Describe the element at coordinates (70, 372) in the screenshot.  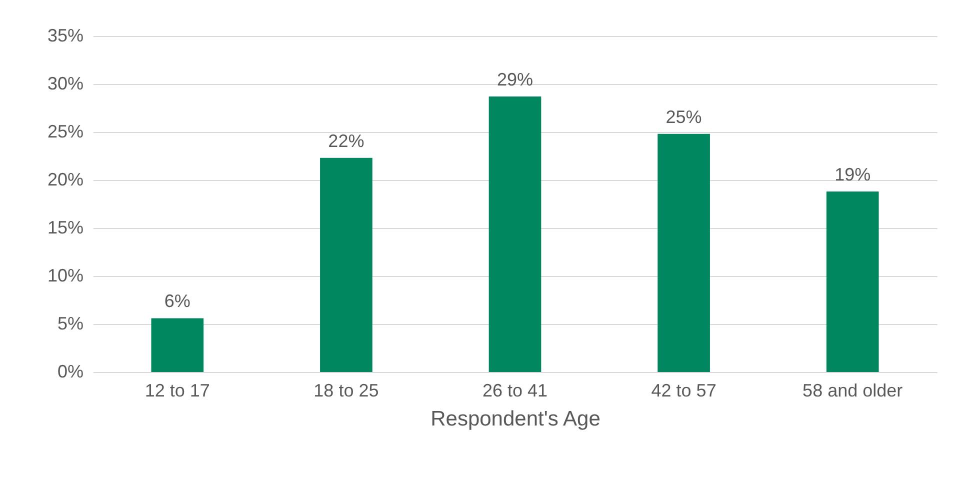
I see `y-tick-label: 0%` at that location.